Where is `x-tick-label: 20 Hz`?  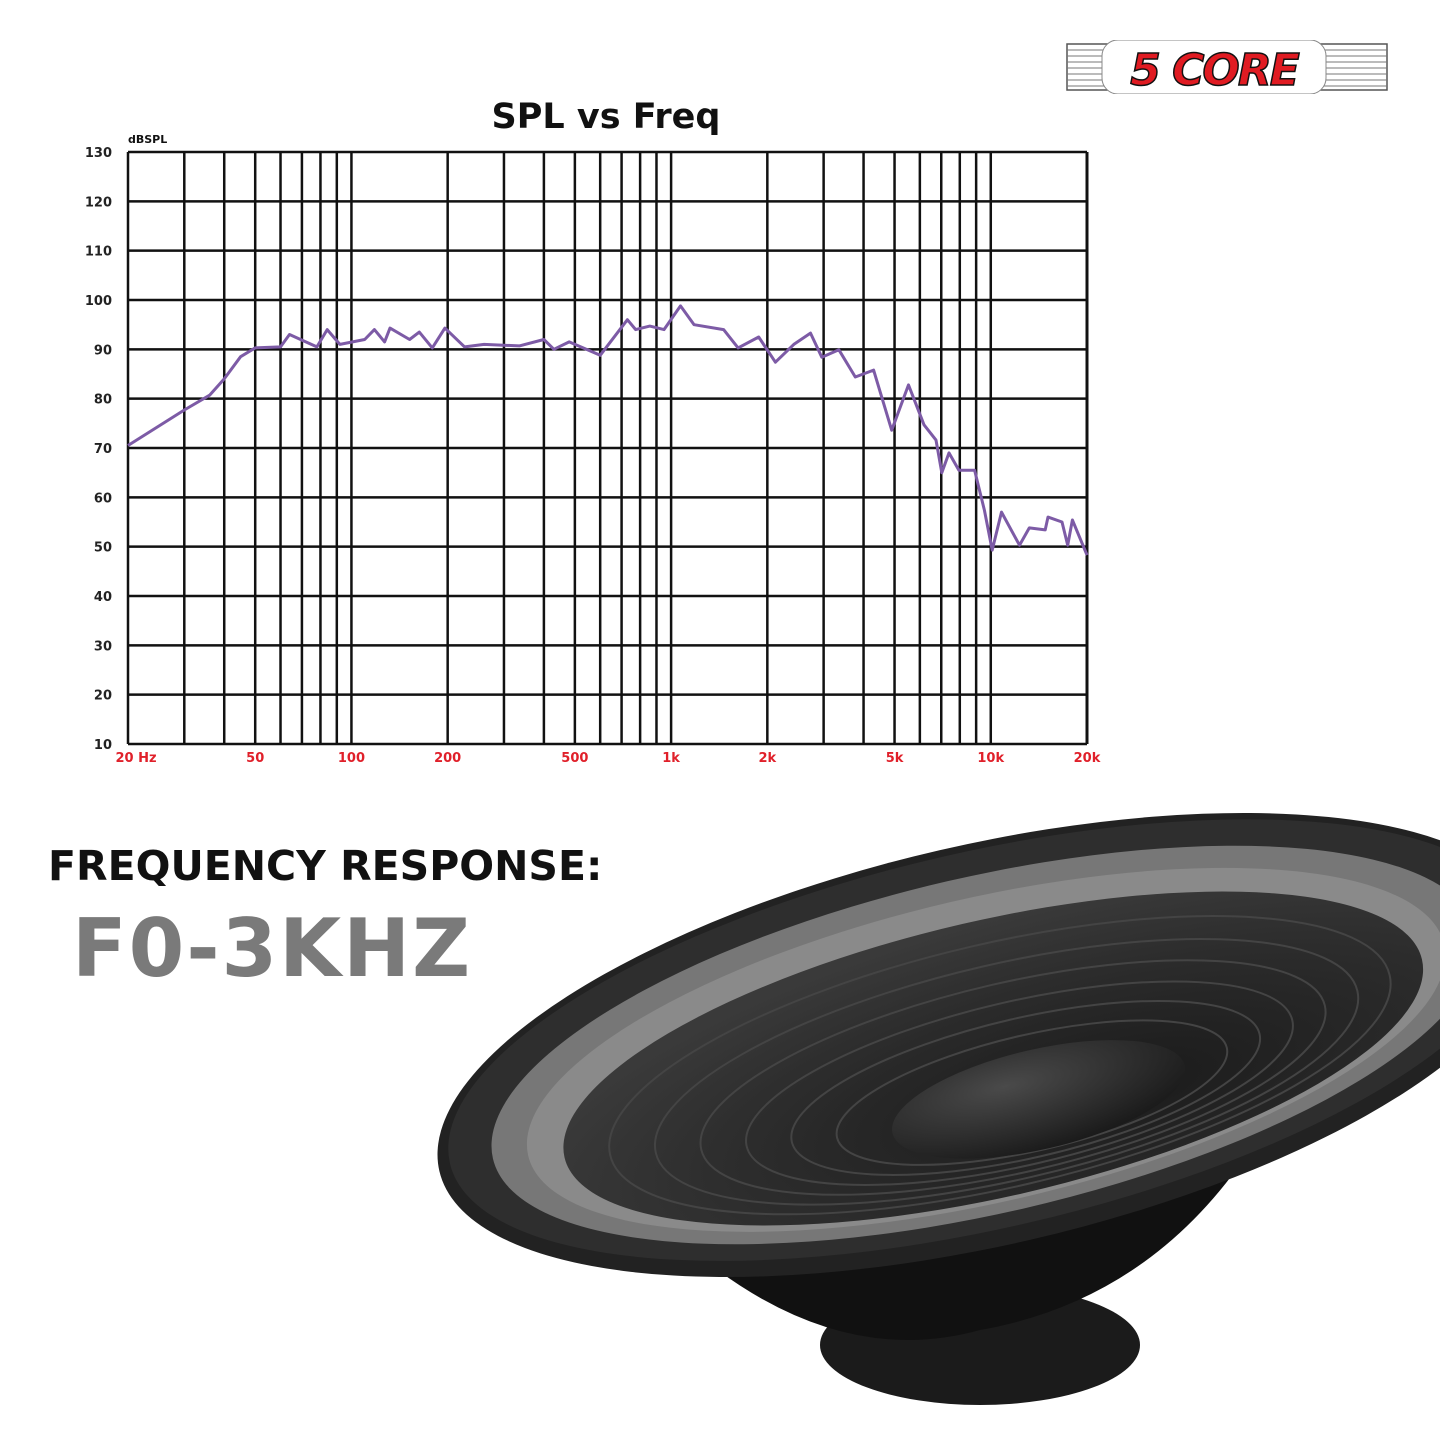 x-tick-label: 20 Hz is located at coordinates (135, 758).